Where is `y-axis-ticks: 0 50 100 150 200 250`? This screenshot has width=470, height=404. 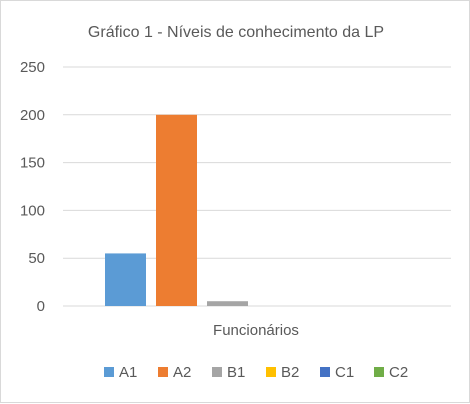
y-axis-ticks: 0 50 100 150 200 250 is located at coordinates (32, 187).